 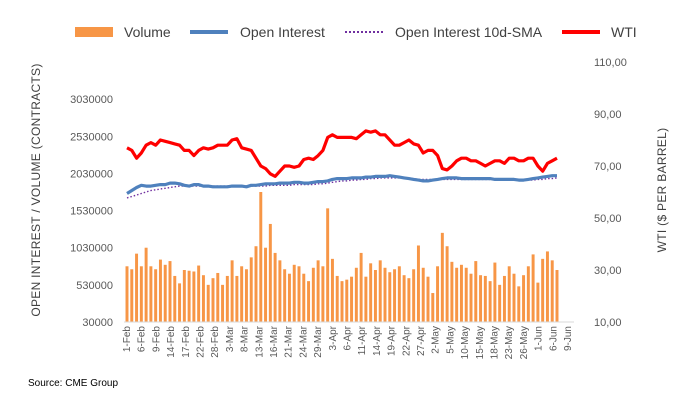 What do you see at coordinates (469, 32) in the screenshot?
I see `legend-open-interest-sma-label: Open Interest 10d-SMA` at bounding box center [469, 32].